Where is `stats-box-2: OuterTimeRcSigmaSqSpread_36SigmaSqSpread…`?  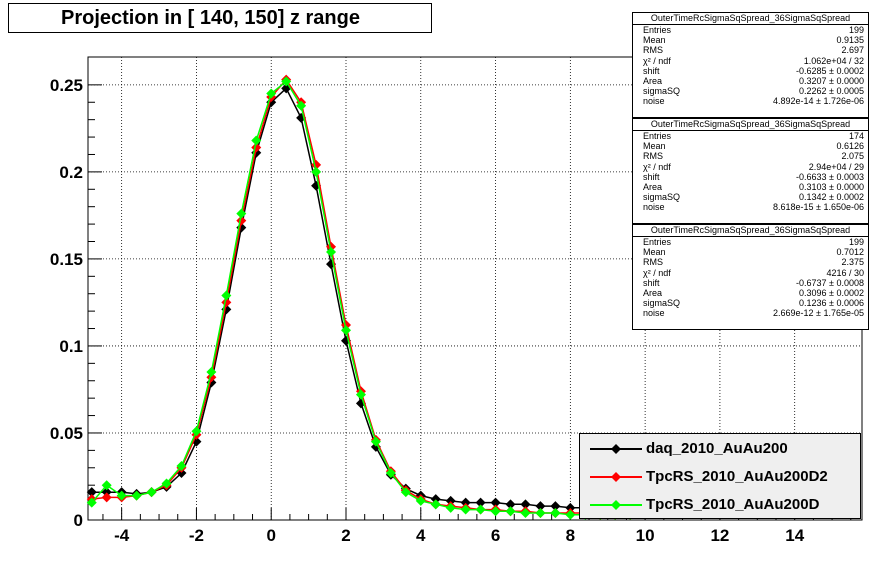 stats-box-2: OuterTimeRcSigmaSqSpread_36SigmaSqSpread… is located at coordinates (750, 171).